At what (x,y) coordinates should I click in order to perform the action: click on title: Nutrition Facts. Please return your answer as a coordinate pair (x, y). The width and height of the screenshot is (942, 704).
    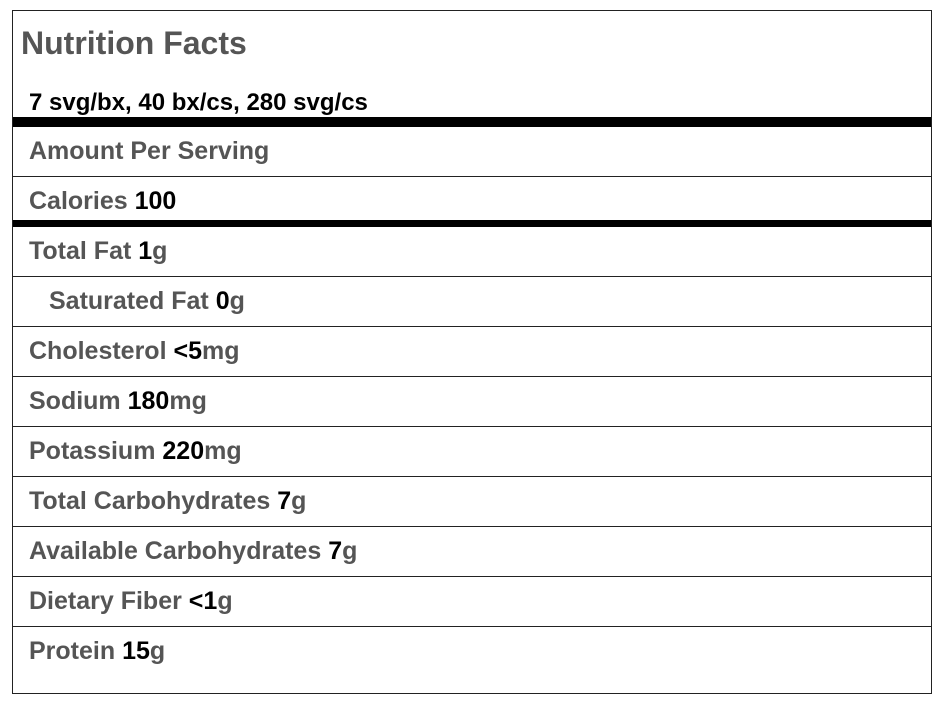
    Looking at the image, I should click on (134, 43).